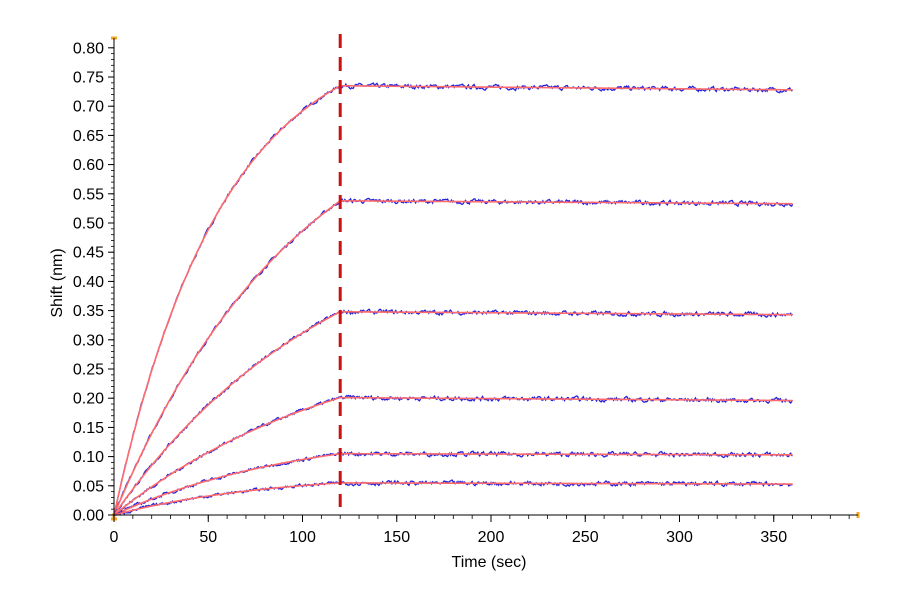  What do you see at coordinates (88, 457) in the screenshot?
I see `y-tick-label: 0.10` at bounding box center [88, 457].